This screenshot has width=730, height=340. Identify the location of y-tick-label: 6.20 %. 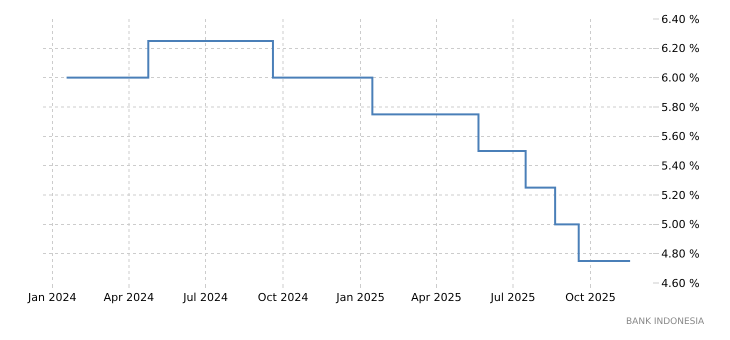
(680, 49).